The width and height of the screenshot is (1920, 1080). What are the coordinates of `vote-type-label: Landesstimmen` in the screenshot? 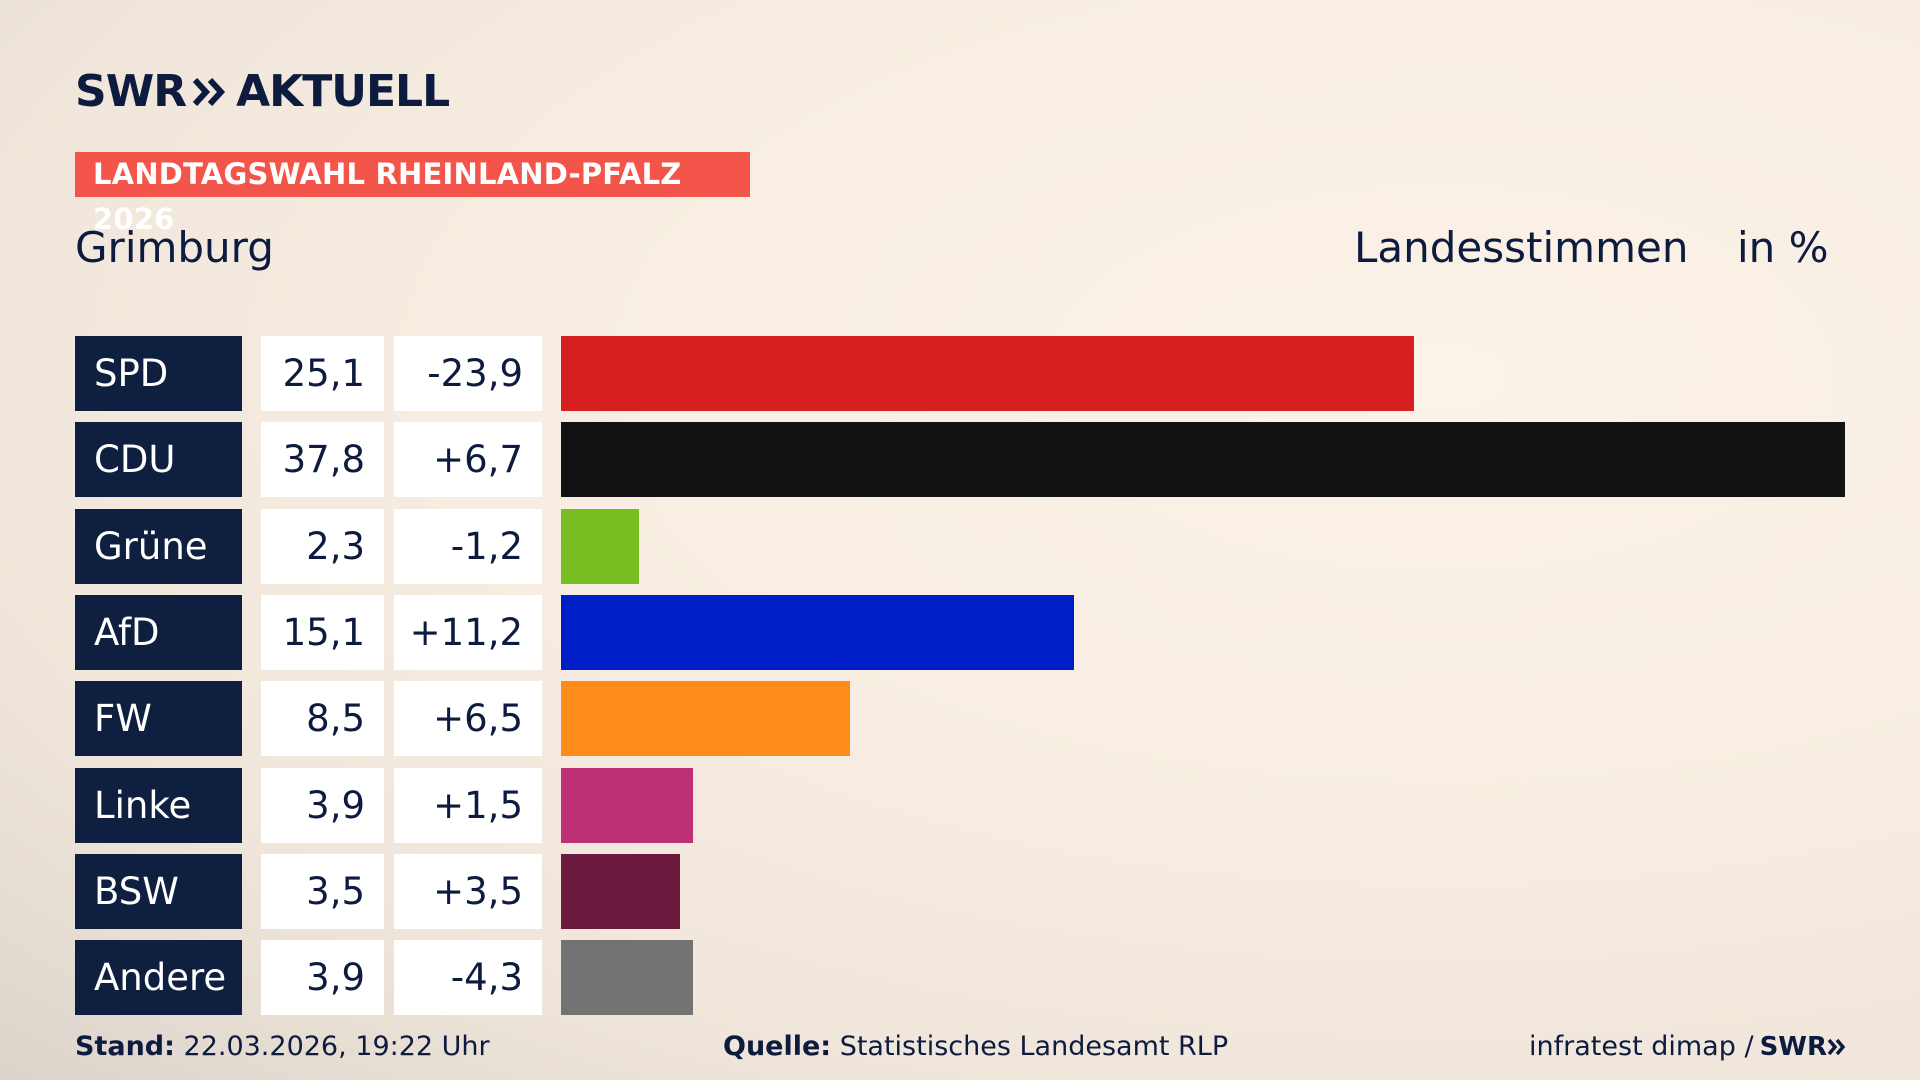 It's located at (1521, 247).